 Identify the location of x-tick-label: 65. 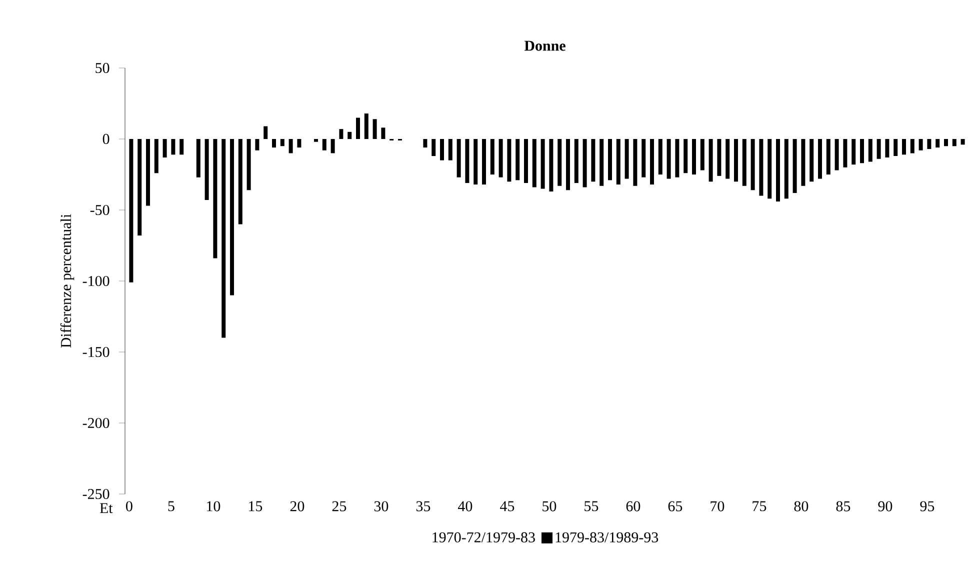
(675, 506).